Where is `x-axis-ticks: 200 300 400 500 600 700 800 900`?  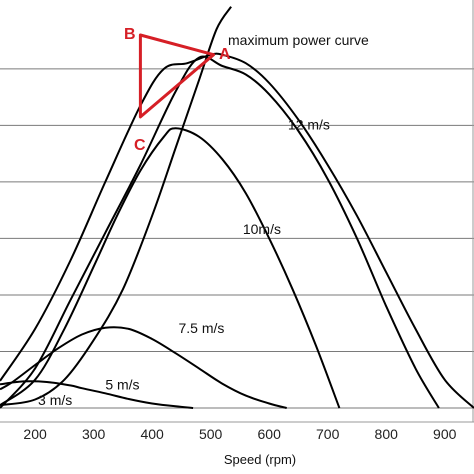 x-axis-ticks: 200 300 400 500 600 700 800 900 is located at coordinates (239, 434).